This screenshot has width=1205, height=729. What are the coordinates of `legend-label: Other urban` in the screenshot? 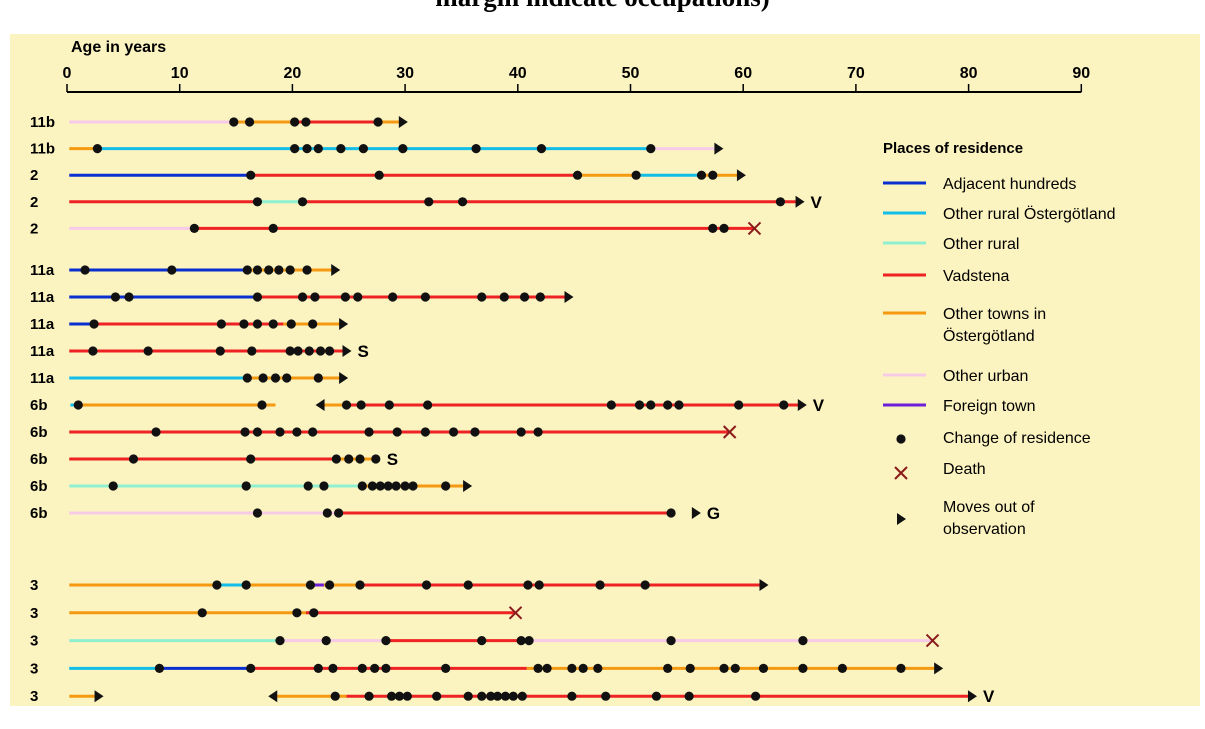 It's located at (985, 376).